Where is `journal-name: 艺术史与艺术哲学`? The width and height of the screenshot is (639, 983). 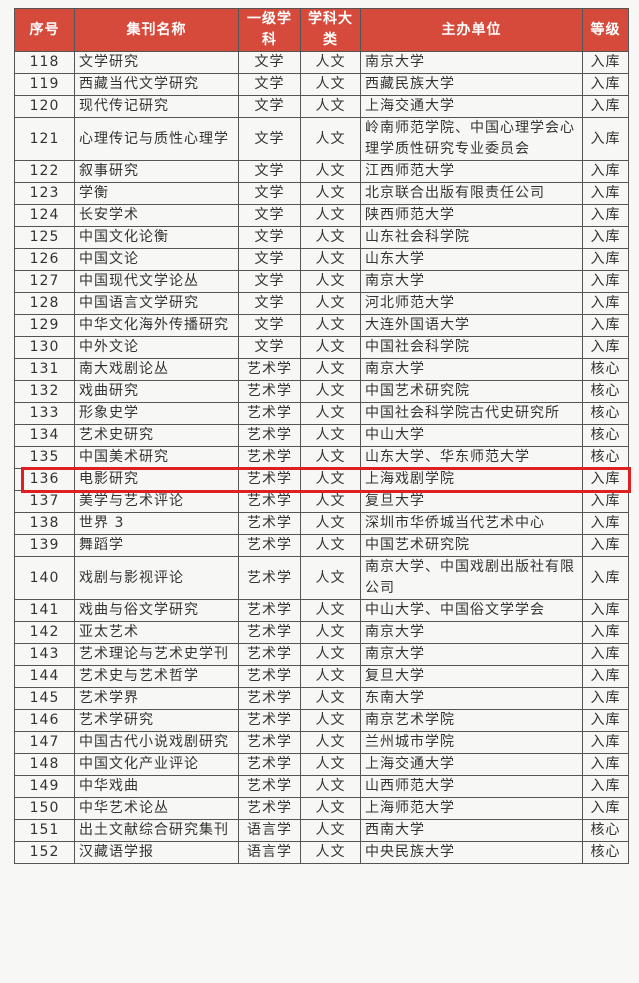 journal-name: 艺术史与艺术哲学 is located at coordinates (156, 676).